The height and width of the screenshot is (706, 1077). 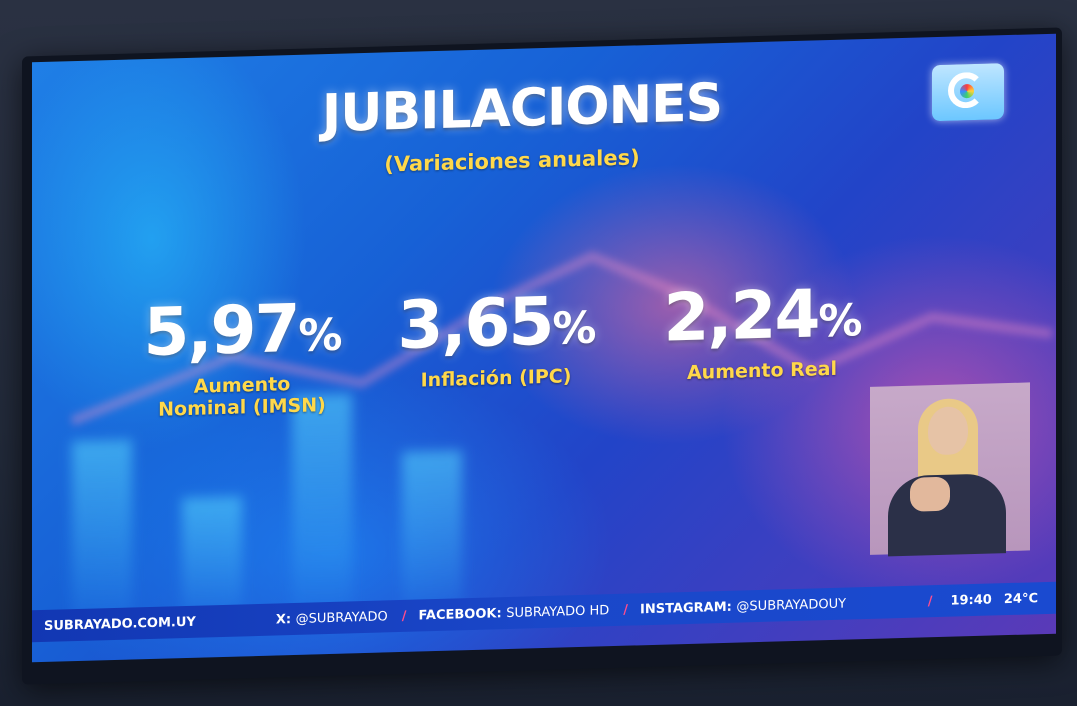 What do you see at coordinates (968, 92) in the screenshot?
I see `channel-logo-icon` at bounding box center [968, 92].